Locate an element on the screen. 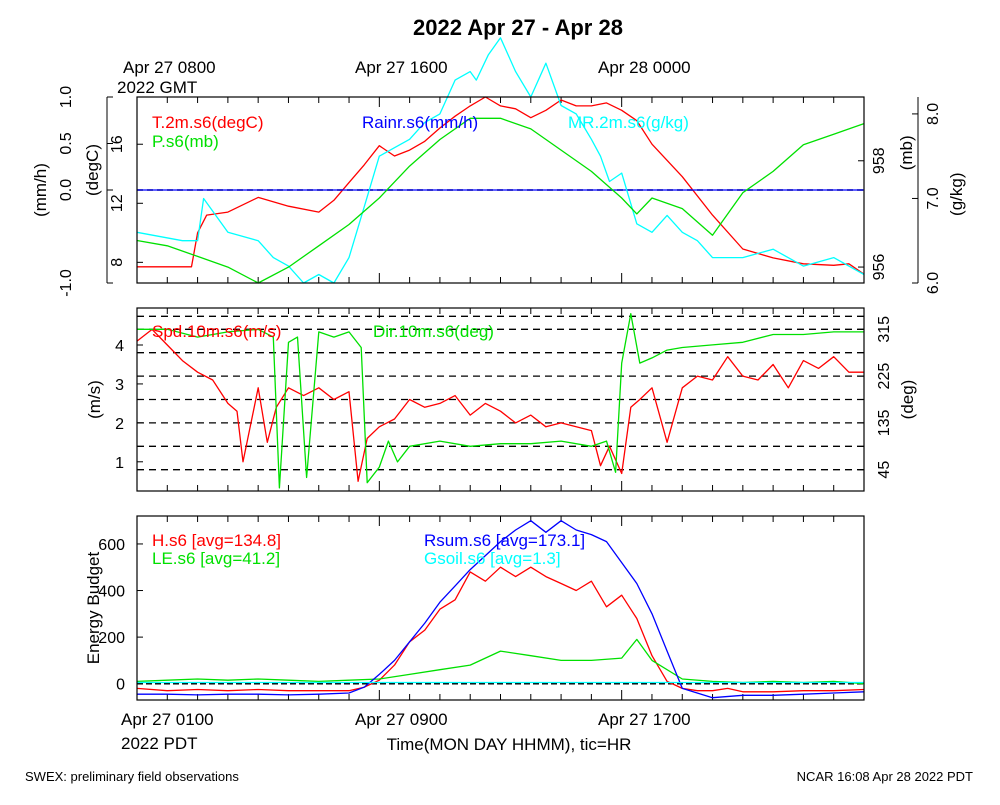  y-tick-label: 135 is located at coordinates (884, 422).